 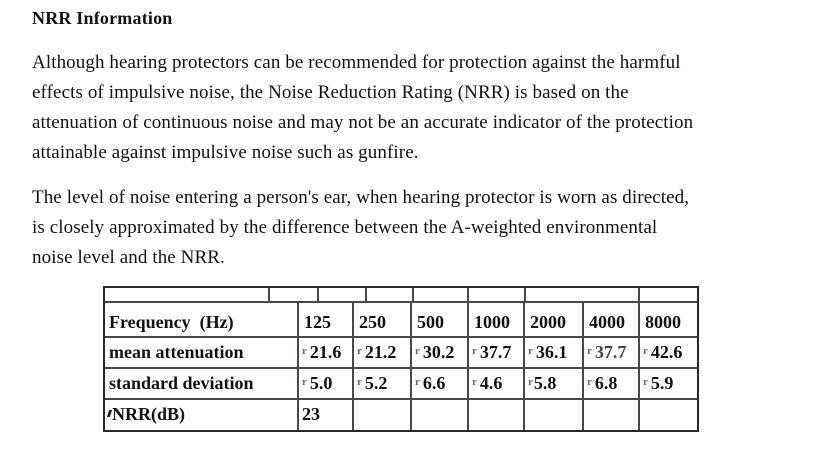 I want to click on freq-500: 500, so click(x=440, y=320).